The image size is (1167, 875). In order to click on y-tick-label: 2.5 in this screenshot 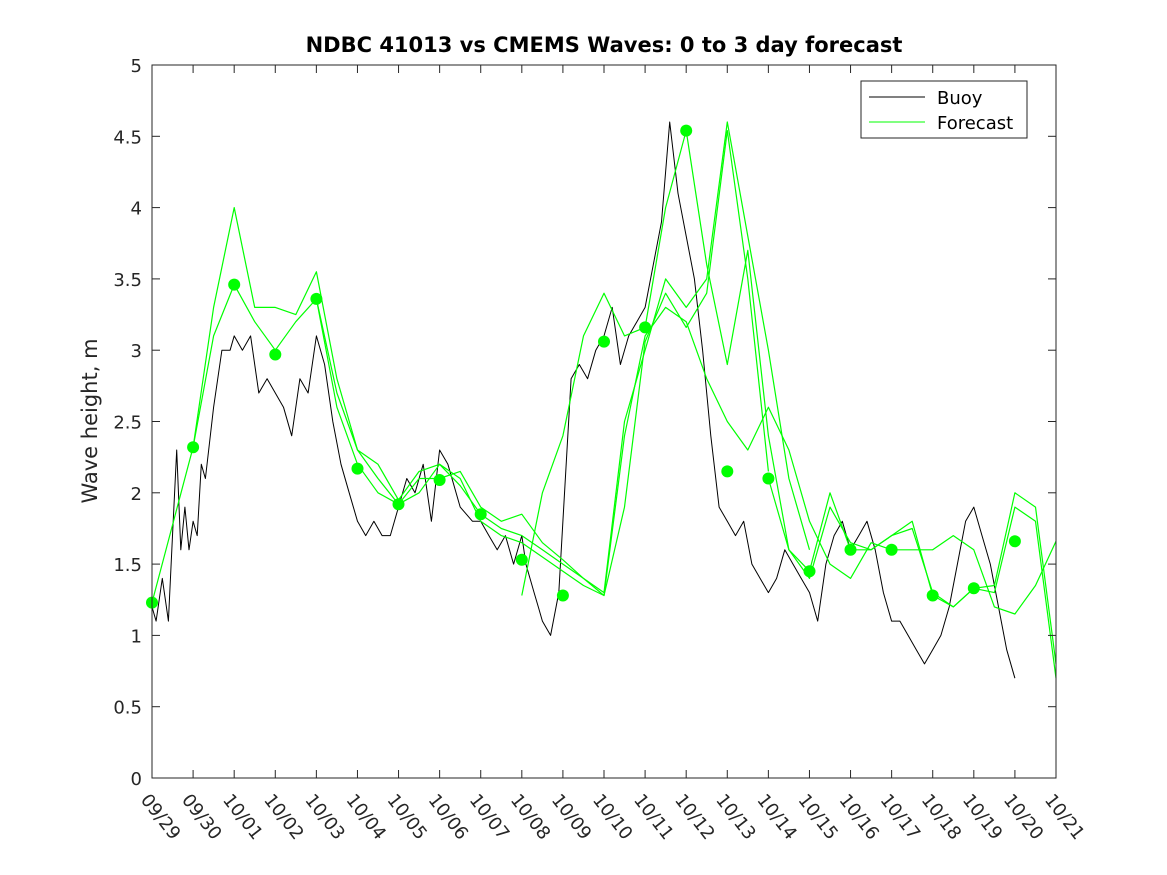, I will do `click(127, 423)`.